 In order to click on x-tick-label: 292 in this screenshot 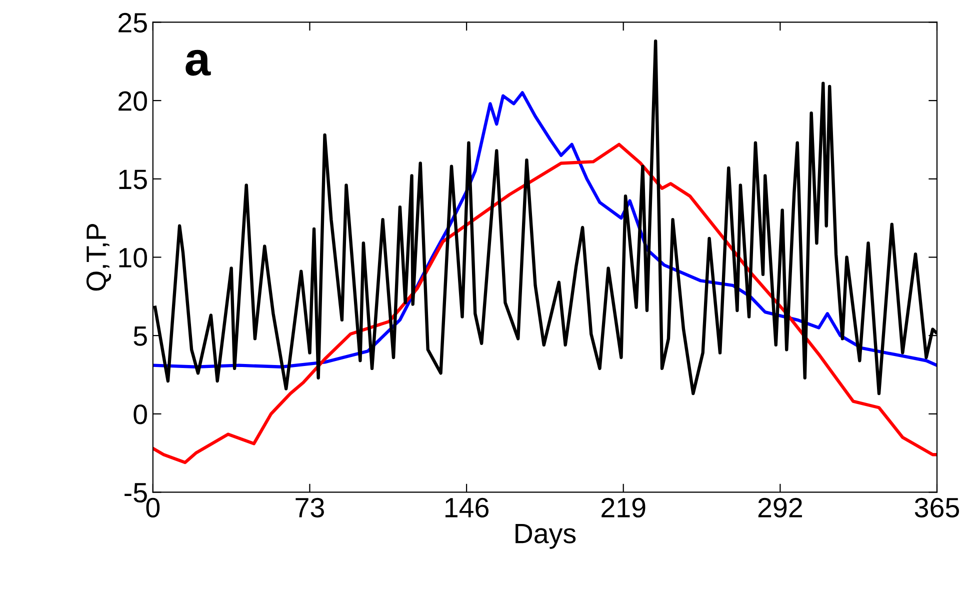, I will do `click(780, 508)`.